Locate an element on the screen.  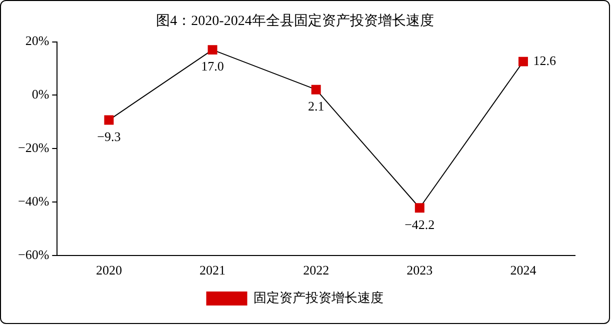
legend-label: 固定资产投资增长速度 is located at coordinates (318, 297).